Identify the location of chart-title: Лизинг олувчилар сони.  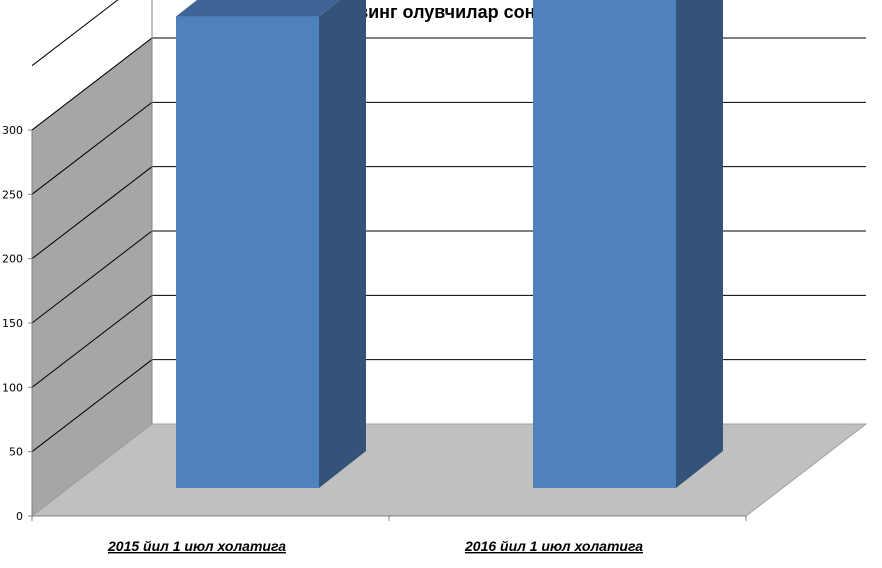
(440, 12).